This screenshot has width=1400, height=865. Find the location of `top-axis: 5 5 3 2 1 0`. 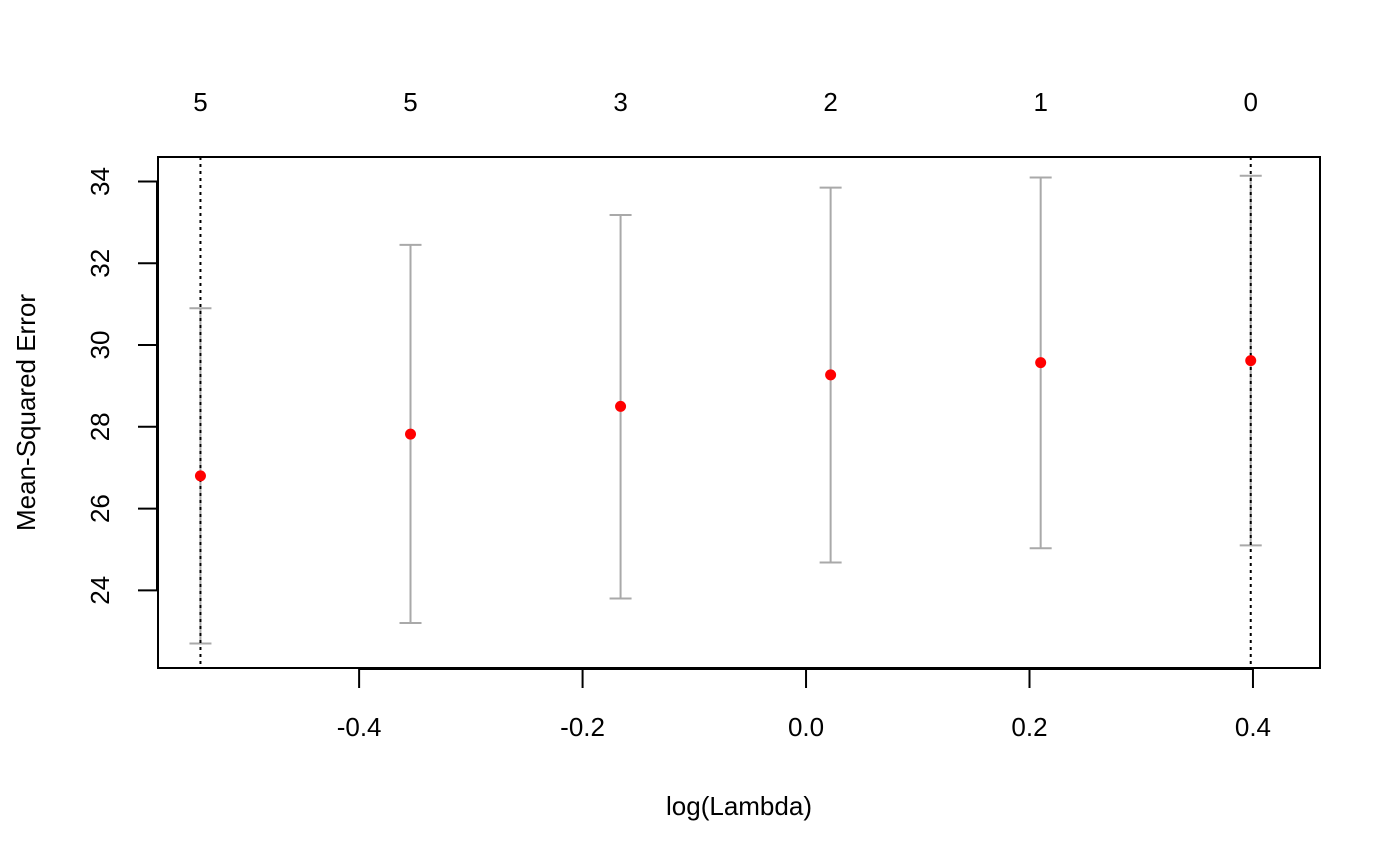

top-axis: 5 5 3 2 1 0 is located at coordinates (725, 102).